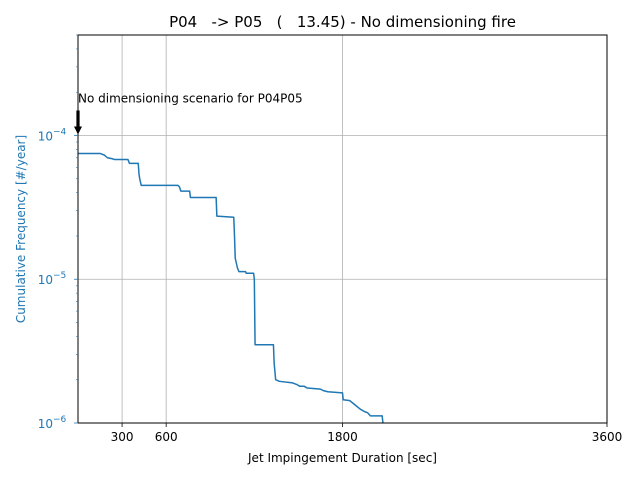 This screenshot has height=480, width=640. I want to click on y-axis-label: Cumulative Frequency [#/year], so click(21, 229).